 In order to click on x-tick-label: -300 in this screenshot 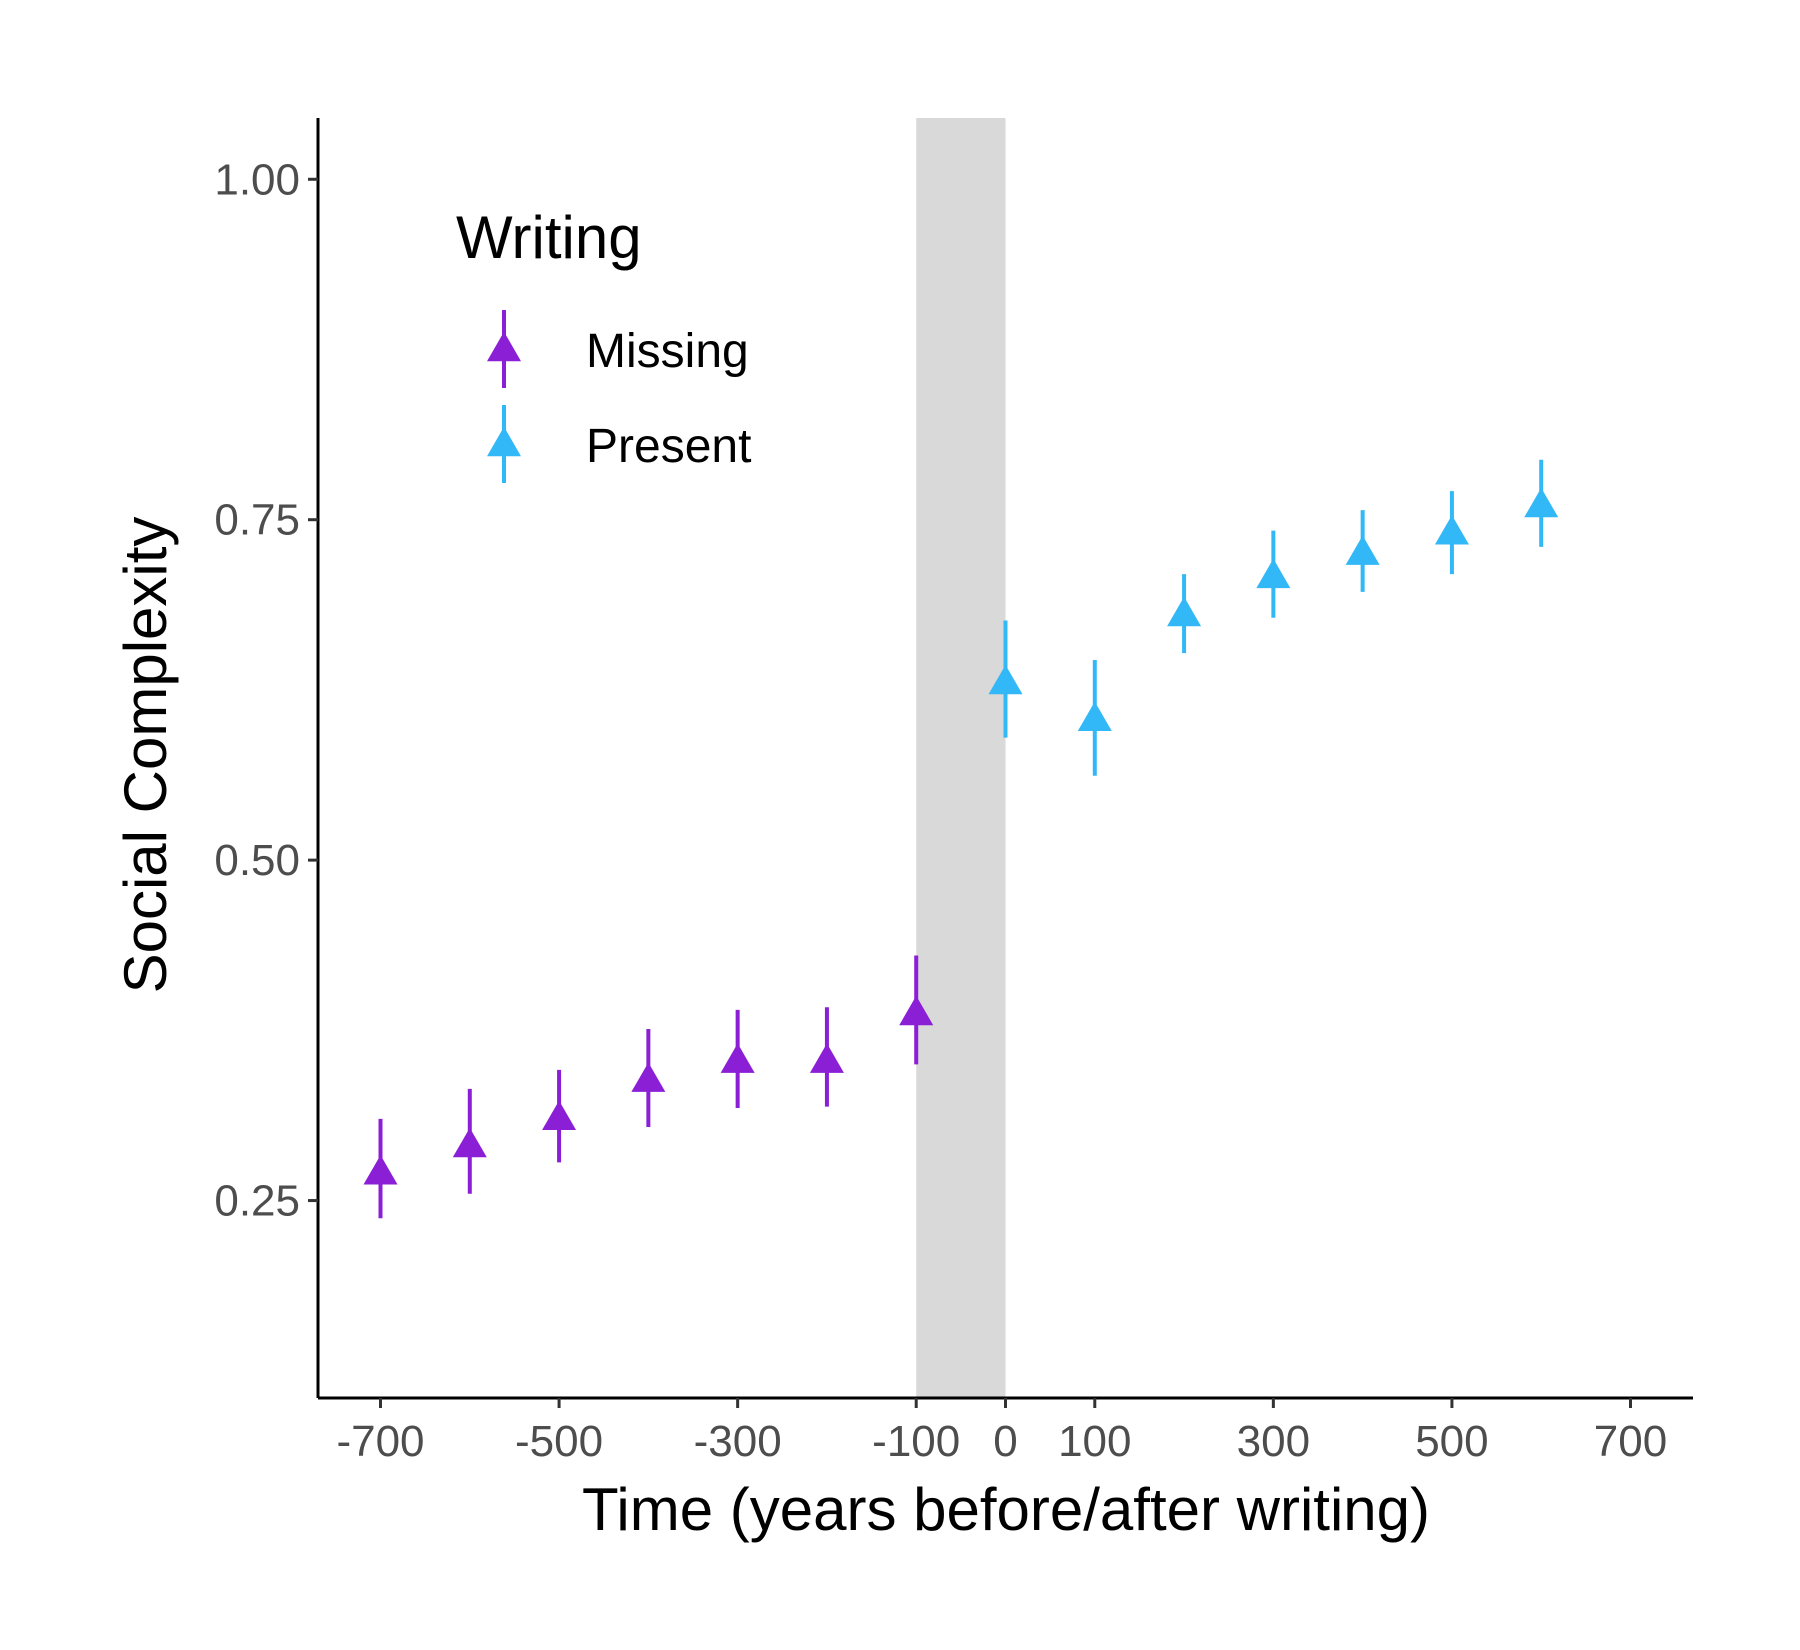, I will do `click(738, 1441)`.